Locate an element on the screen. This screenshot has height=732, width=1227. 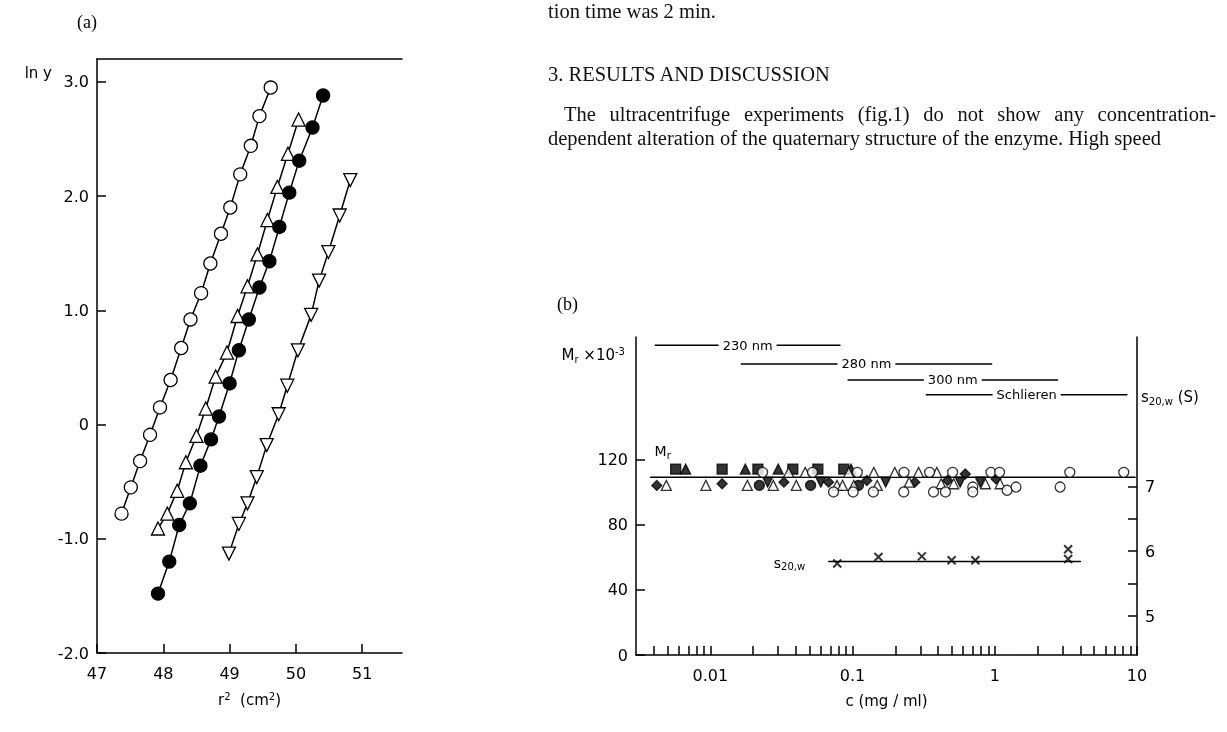
series-label: 230 nm is located at coordinates (747, 345).